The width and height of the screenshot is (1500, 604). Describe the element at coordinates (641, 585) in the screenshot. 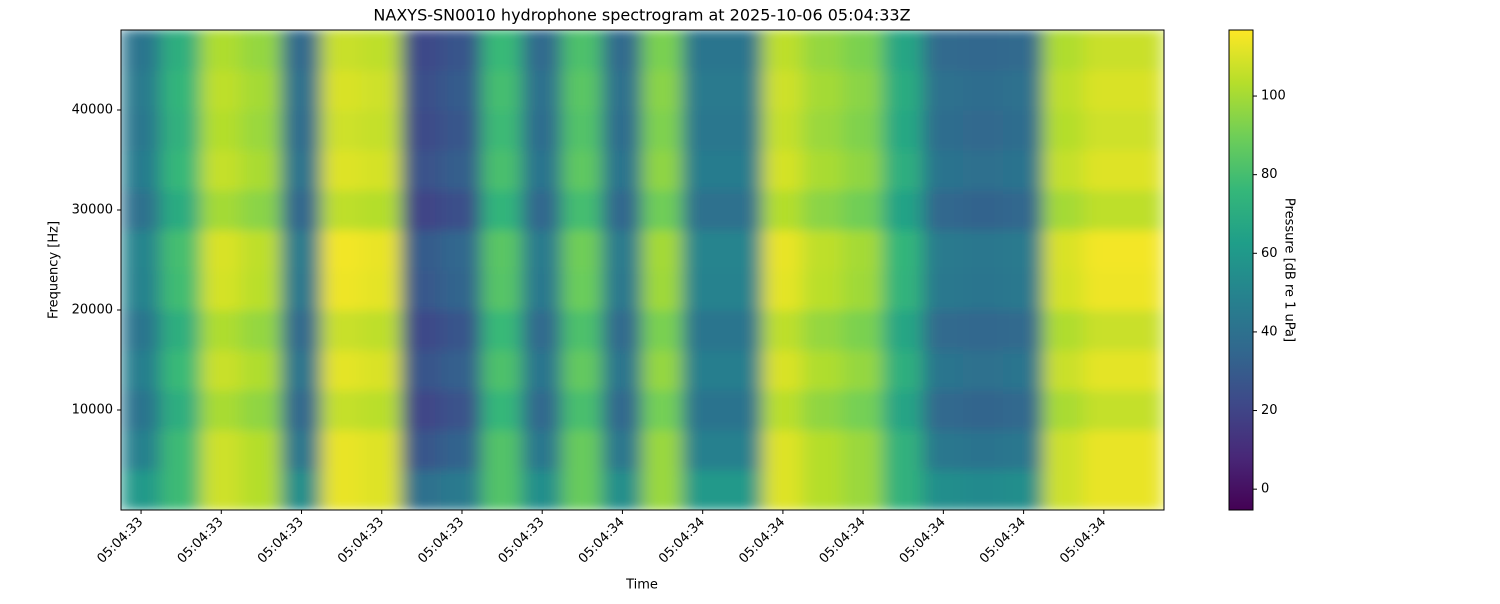

I see `x-axis-label: Time` at that location.